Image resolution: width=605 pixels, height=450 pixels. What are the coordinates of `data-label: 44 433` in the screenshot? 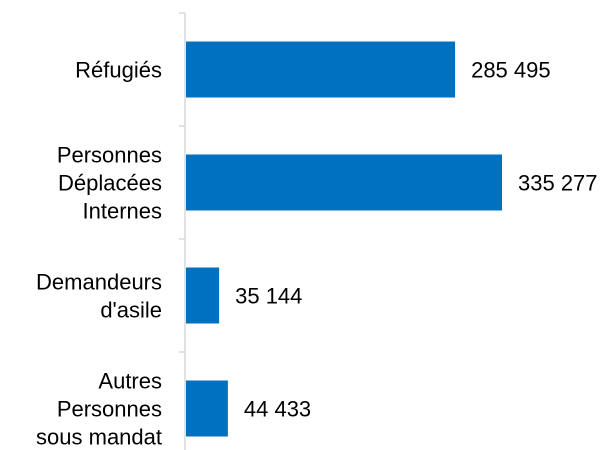 It's located at (277, 409).